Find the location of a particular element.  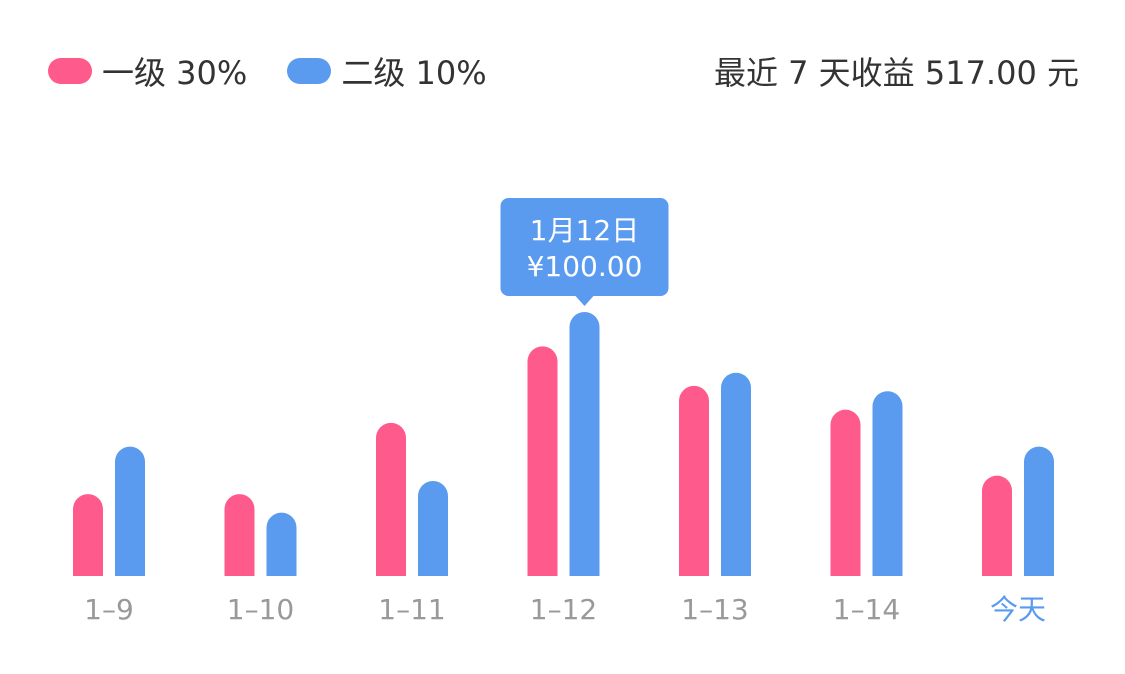

bar-s1-c4 is located at coordinates (542, 461).